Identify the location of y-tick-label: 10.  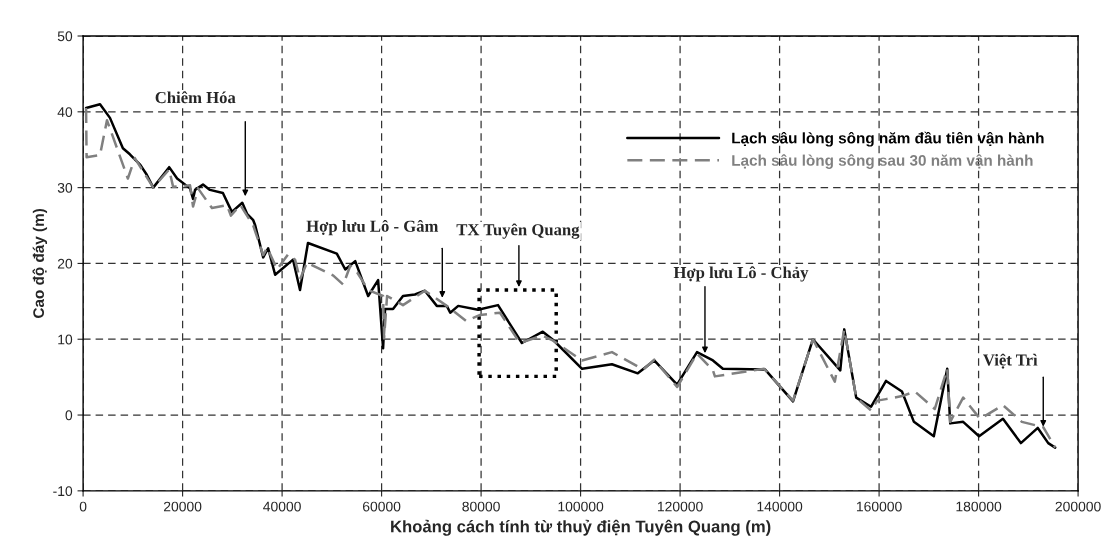
(65, 339).